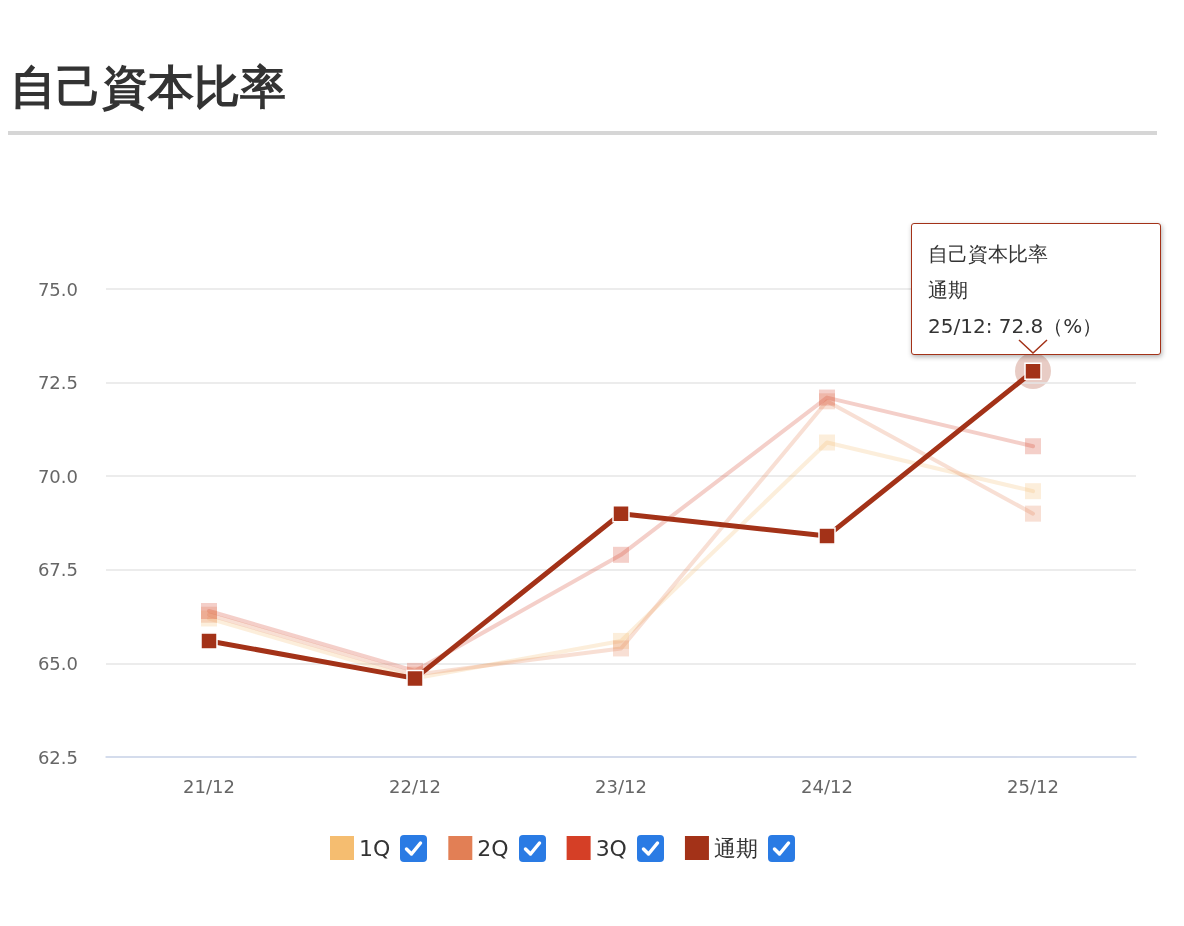  I want to click on legend-label: 3Q, so click(611, 848).